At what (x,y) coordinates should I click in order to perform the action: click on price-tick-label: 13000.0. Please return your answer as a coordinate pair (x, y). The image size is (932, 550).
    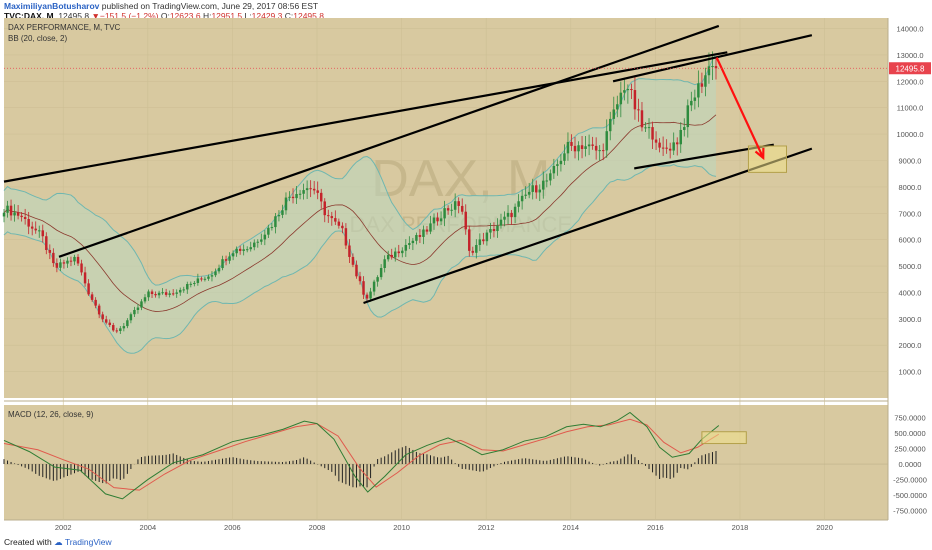
    Looking at the image, I should click on (909, 55).